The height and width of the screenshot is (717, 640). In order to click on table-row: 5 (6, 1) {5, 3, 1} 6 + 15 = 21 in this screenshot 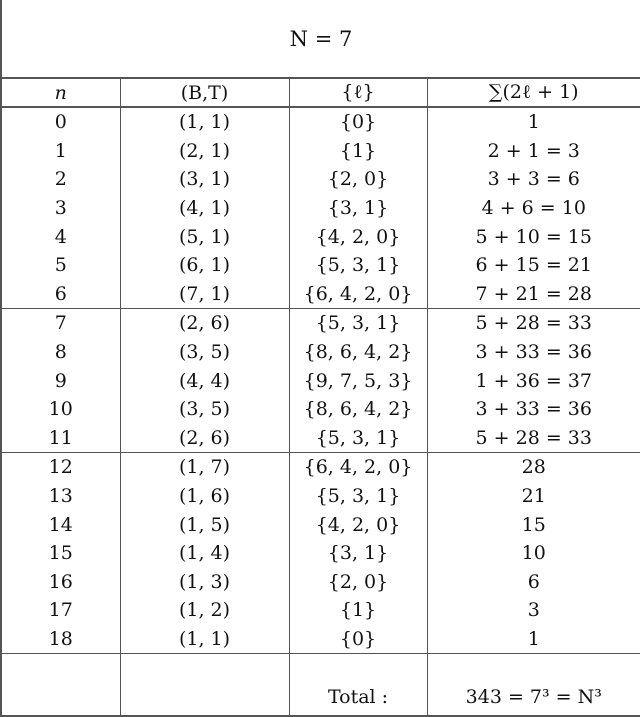, I will do `click(321, 265)`.